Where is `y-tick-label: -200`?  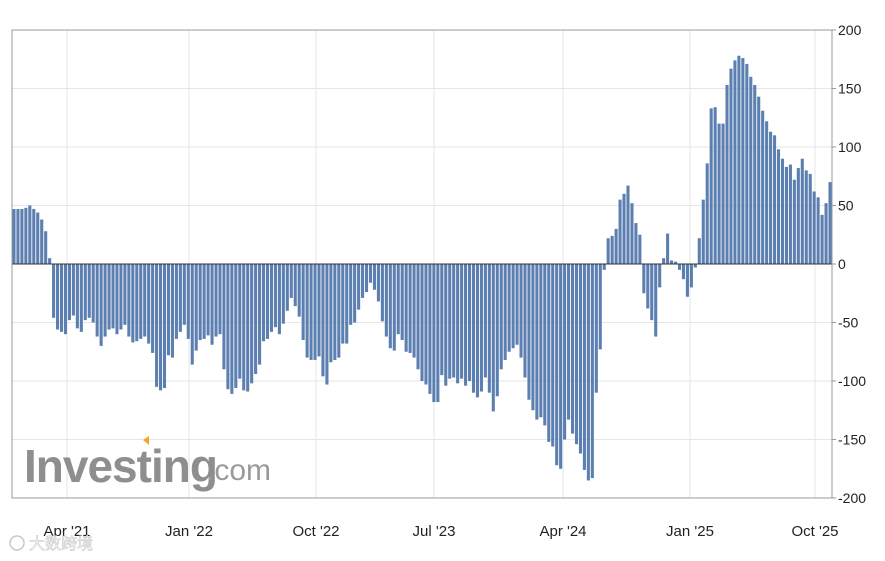 y-tick-label: -200 is located at coordinates (852, 498).